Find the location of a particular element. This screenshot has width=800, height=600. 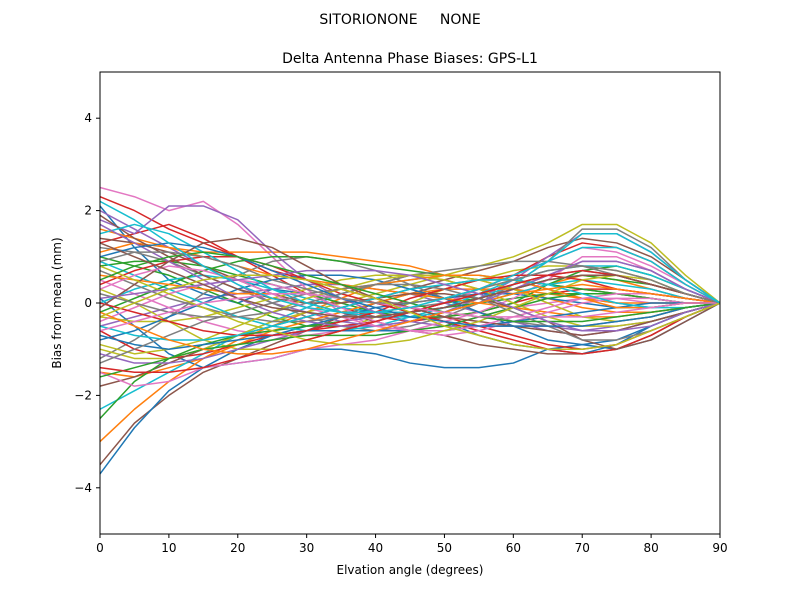

x-tick-label: 70 is located at coordinates (582, 548).